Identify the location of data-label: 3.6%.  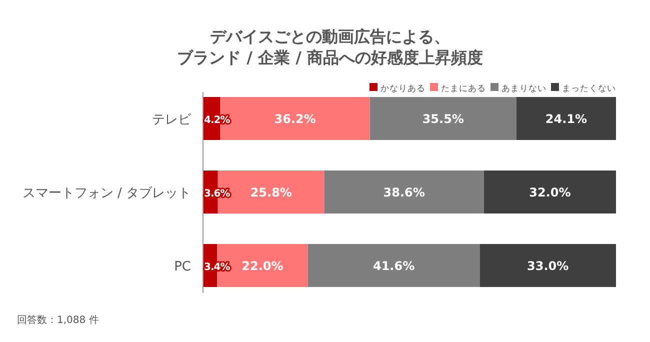
(217, 194).